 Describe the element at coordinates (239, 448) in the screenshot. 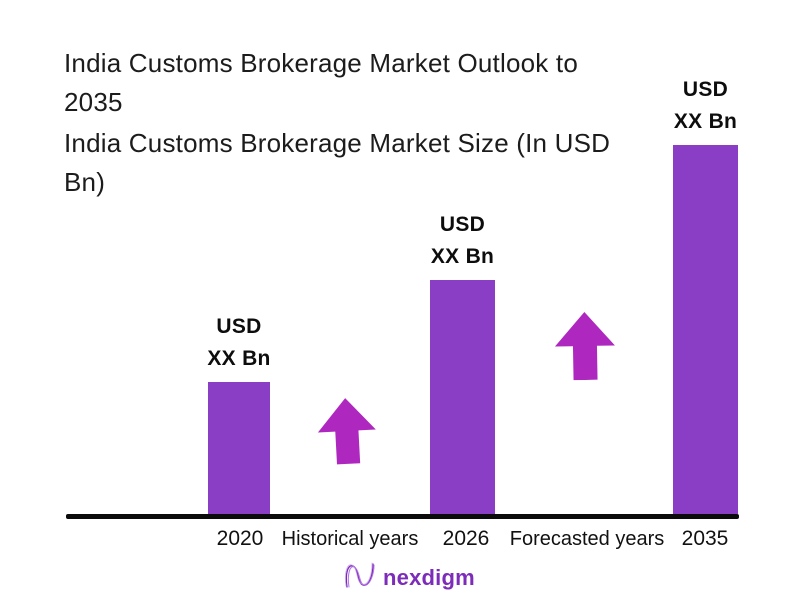

I see `bar-2020` at that location.